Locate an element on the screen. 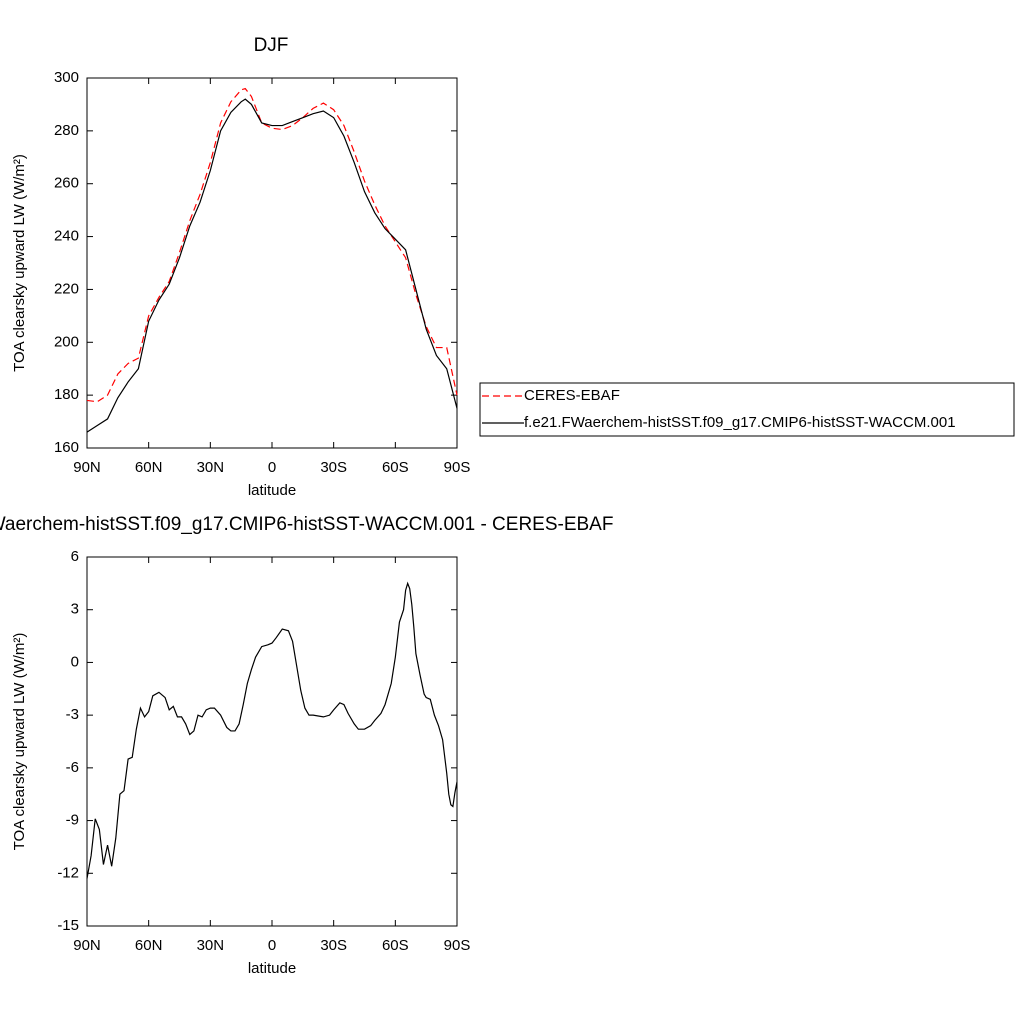 The height and width of the screenshot is (1024, 1024). y-tick-label: 240 is located at coordinates (66, 236).